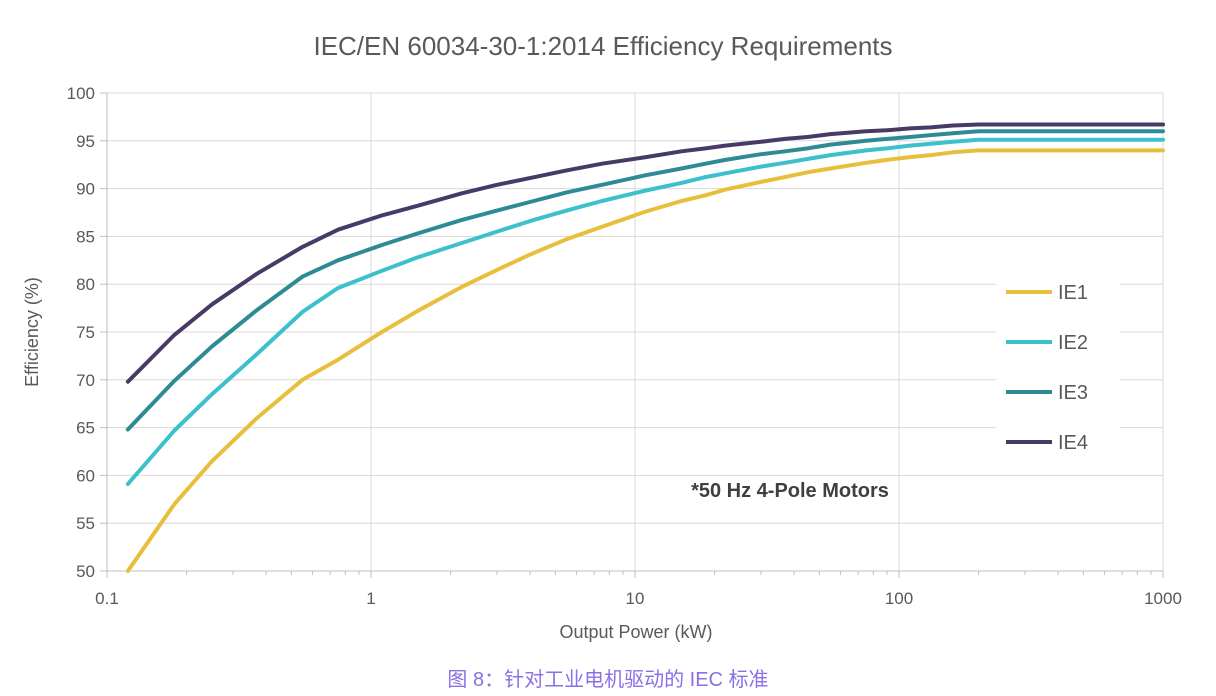 The width and height of the screenshot is (1216, 696). I want to click on x-tick-label: 100, so click(899, 598).